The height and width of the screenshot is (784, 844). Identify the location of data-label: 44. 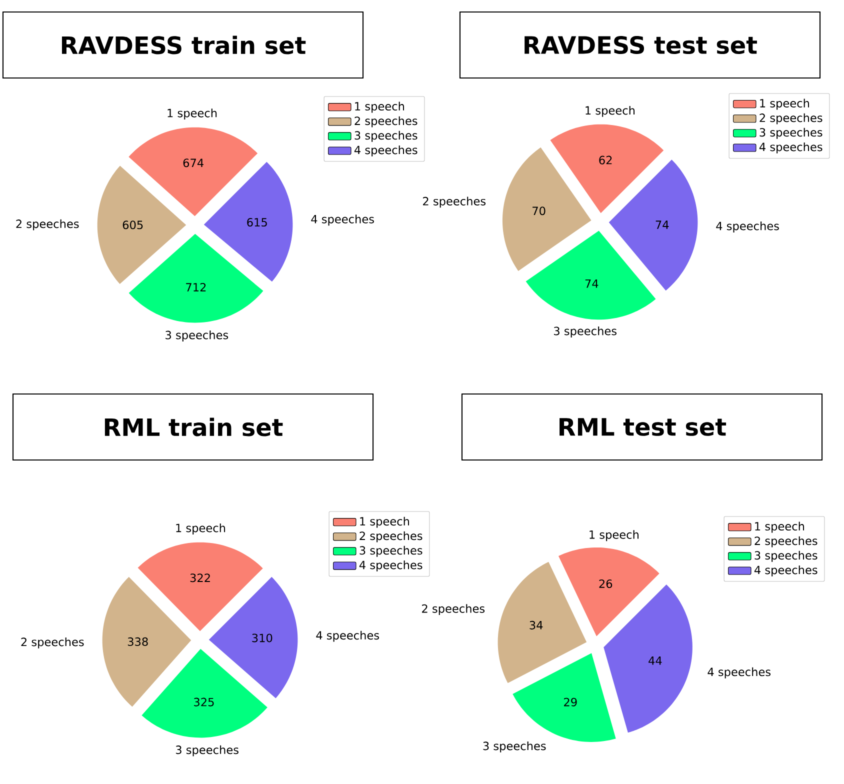
(655, 660).